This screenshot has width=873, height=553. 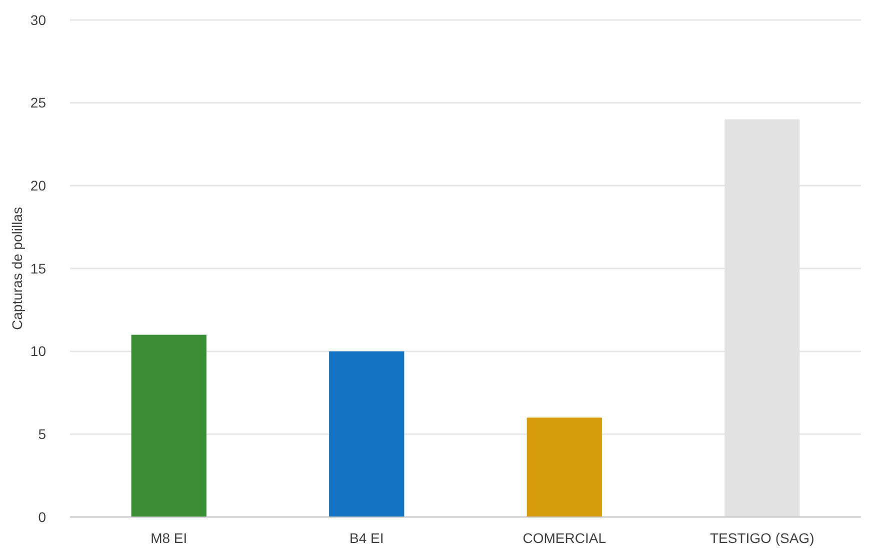 I want to click on x-tick-label: B4 EI, so click(x=367, y=538).